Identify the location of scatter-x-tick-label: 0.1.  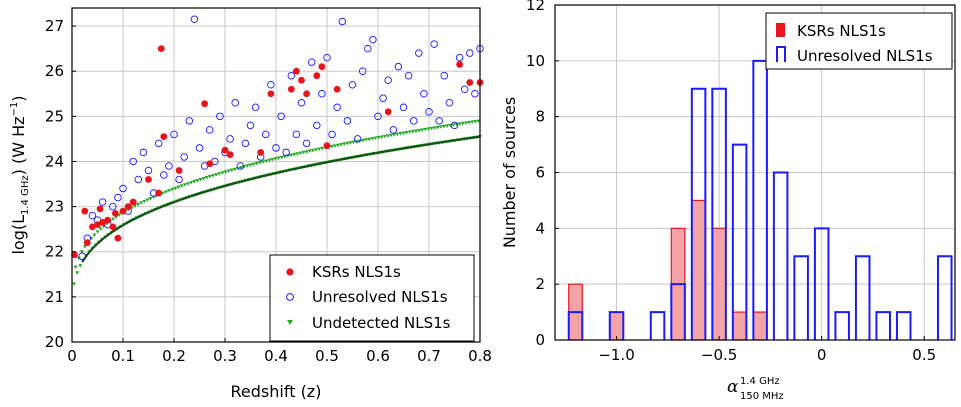
(123, 356).